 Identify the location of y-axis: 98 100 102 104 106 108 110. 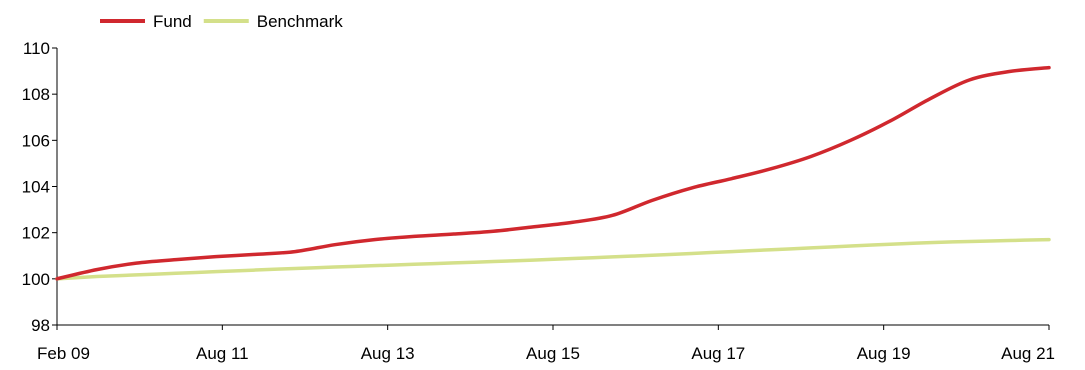
(40, 187).